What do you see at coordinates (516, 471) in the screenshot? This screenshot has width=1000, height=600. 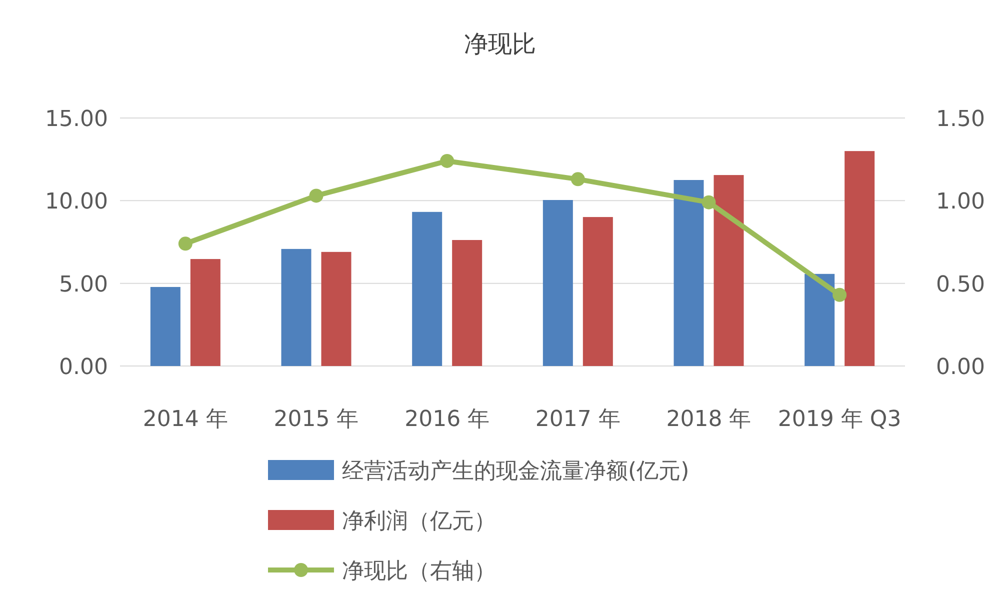 I see `legend-label: 经营活动产生的现金流量净额(亿元)` at bounding box center [516, 471].